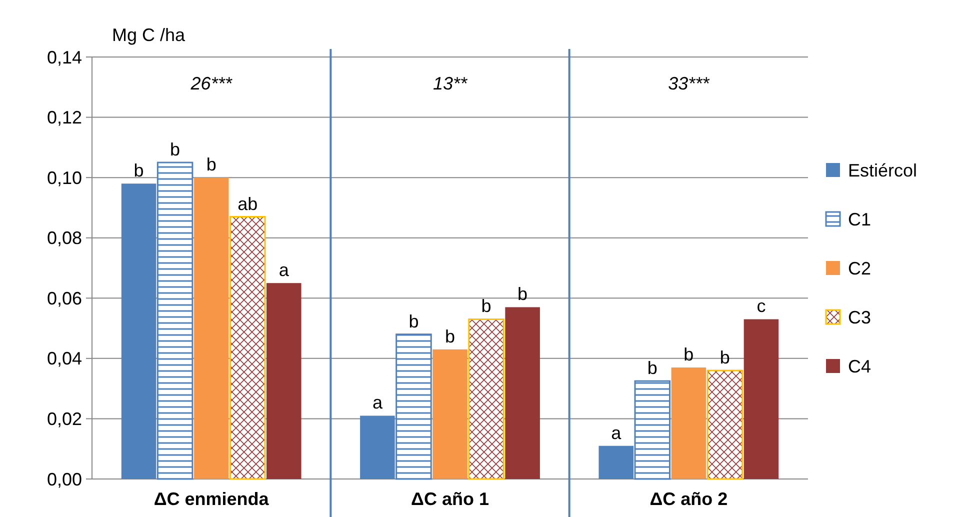  What do you see at coordinates (761, 306) in the screenshot?
I see `data-label: c` at bounding box center [761, 306].